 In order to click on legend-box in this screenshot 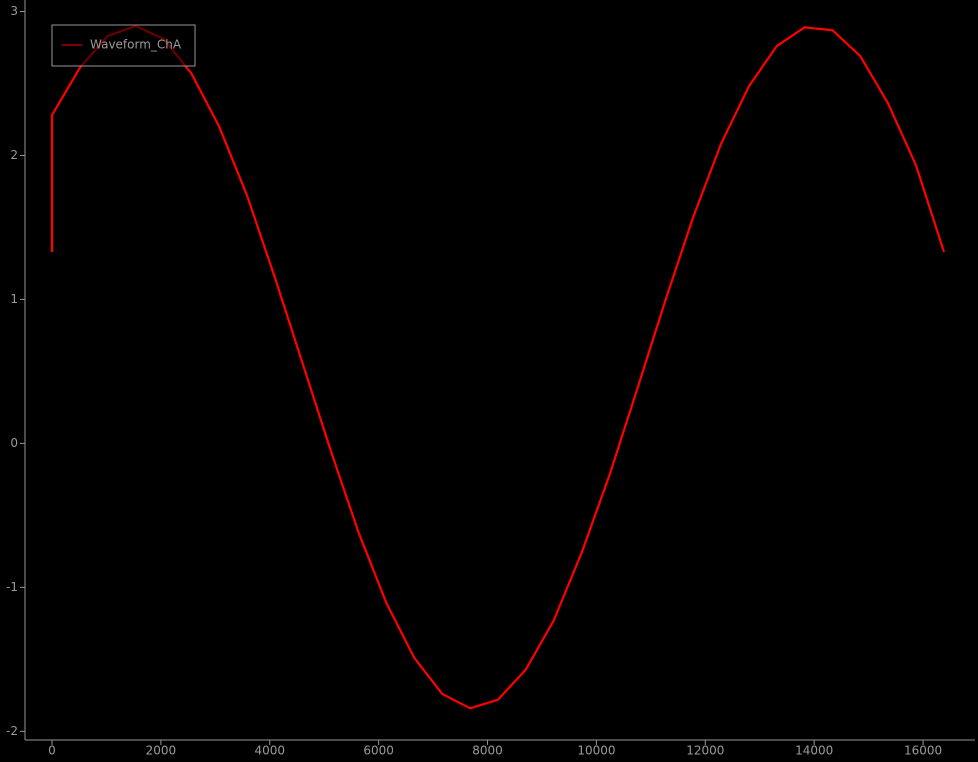, I will do `click(123, 45)`.